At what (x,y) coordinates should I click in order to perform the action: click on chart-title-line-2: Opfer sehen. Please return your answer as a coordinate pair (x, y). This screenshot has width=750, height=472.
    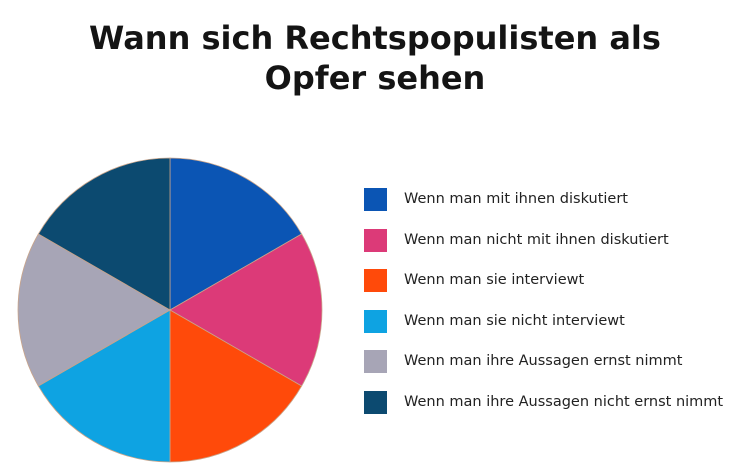
    Looking at the image, I should click on (375, 78).